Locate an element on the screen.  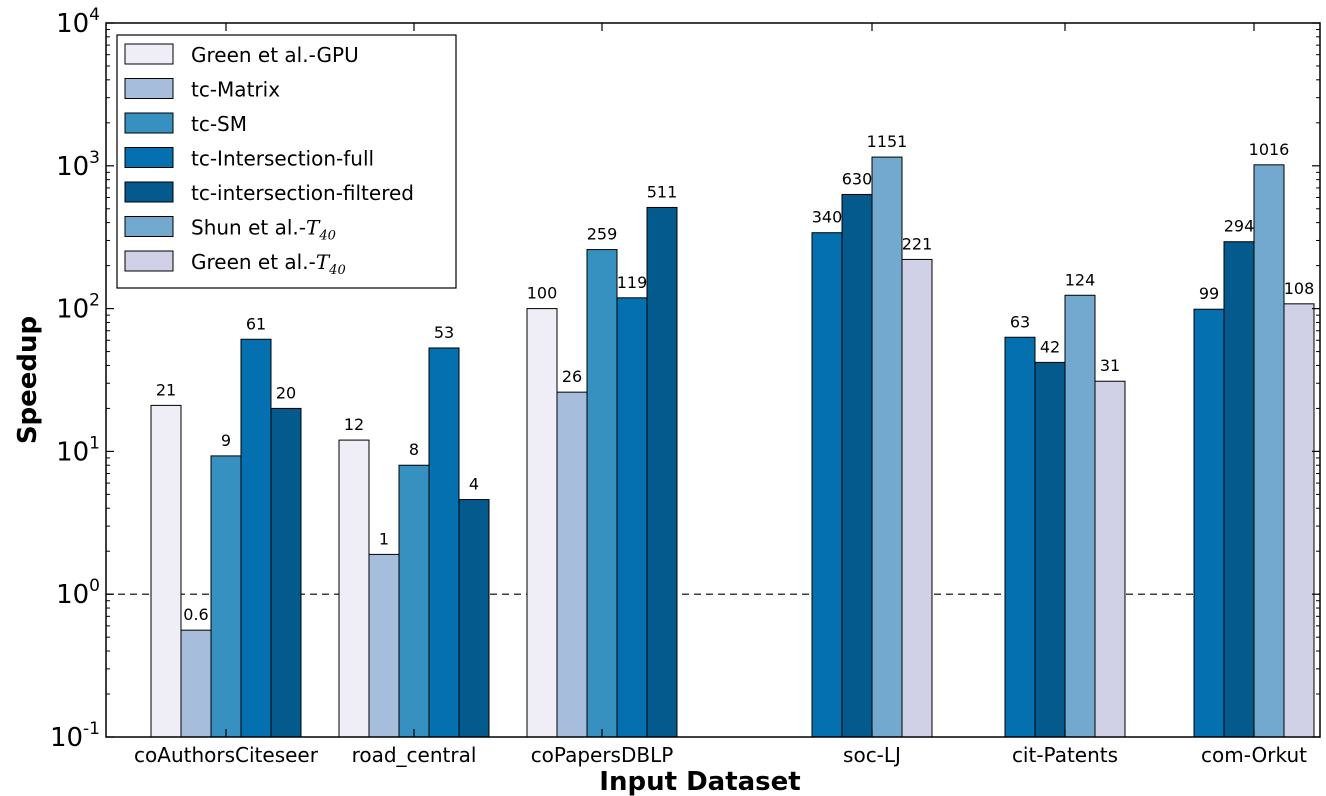
bar-green-et-al-t40-com-orkut is located at coordinates (1299, 520).